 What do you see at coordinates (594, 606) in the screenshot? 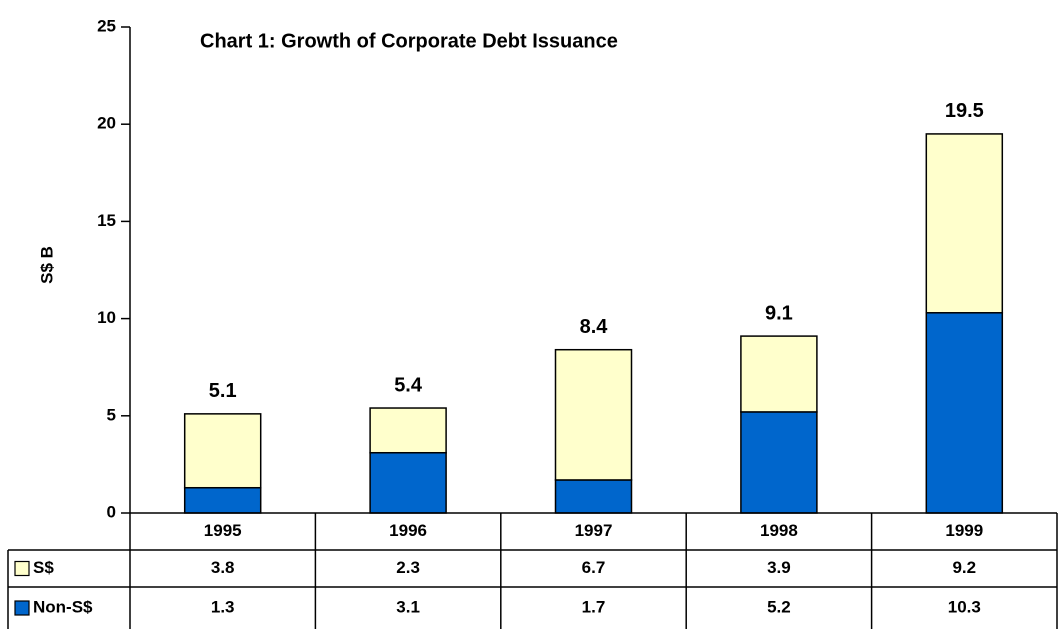
I see `table-value: 1.7` at bounding box center [594, 606].